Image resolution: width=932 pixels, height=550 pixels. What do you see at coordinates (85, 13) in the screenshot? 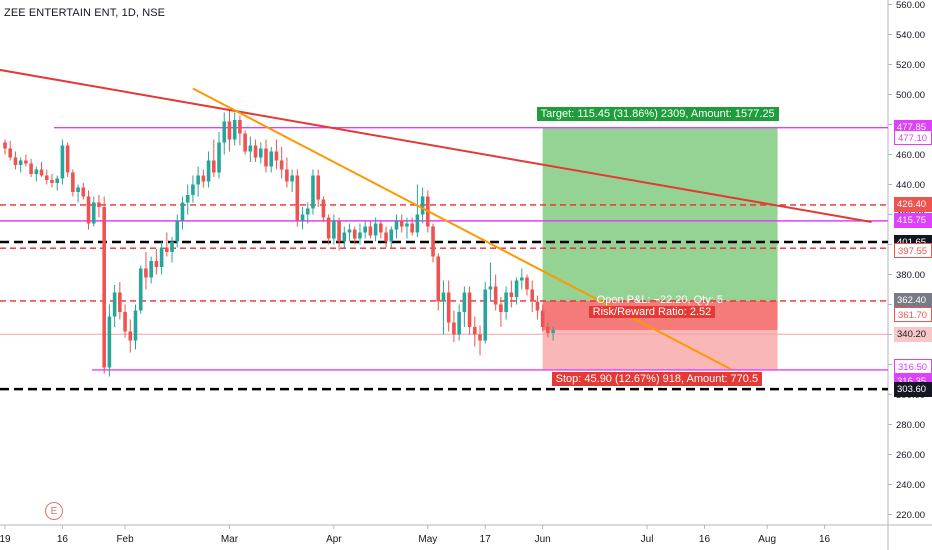
I see `symbol-title: ZEE ENTERTAIN ENT, 1D, NSE` at bounding box center [85, 13].